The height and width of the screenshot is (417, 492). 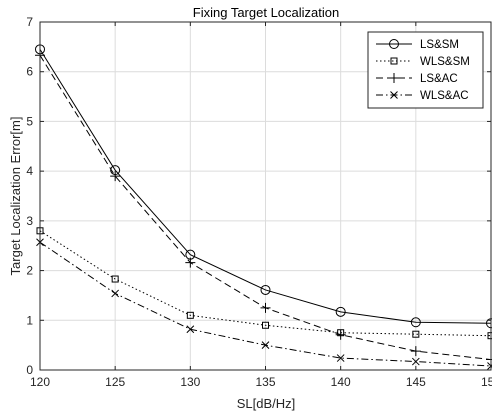 What do you see at coordinates (425, 70) in the screenshot?
I see `legend: LS&SM WLS&SM LS&AC WLS&AC` at bounding box center [425, 70].